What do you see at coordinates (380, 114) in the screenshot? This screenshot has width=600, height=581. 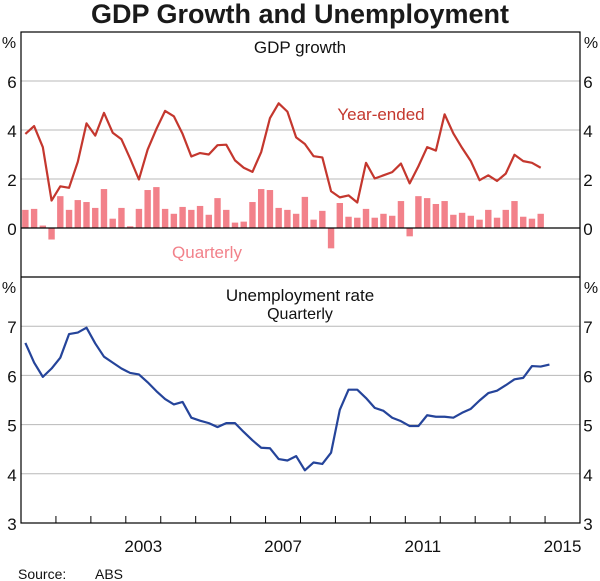 I see `legend-year-ended: Year-ended` at bounding box center [380, 114].